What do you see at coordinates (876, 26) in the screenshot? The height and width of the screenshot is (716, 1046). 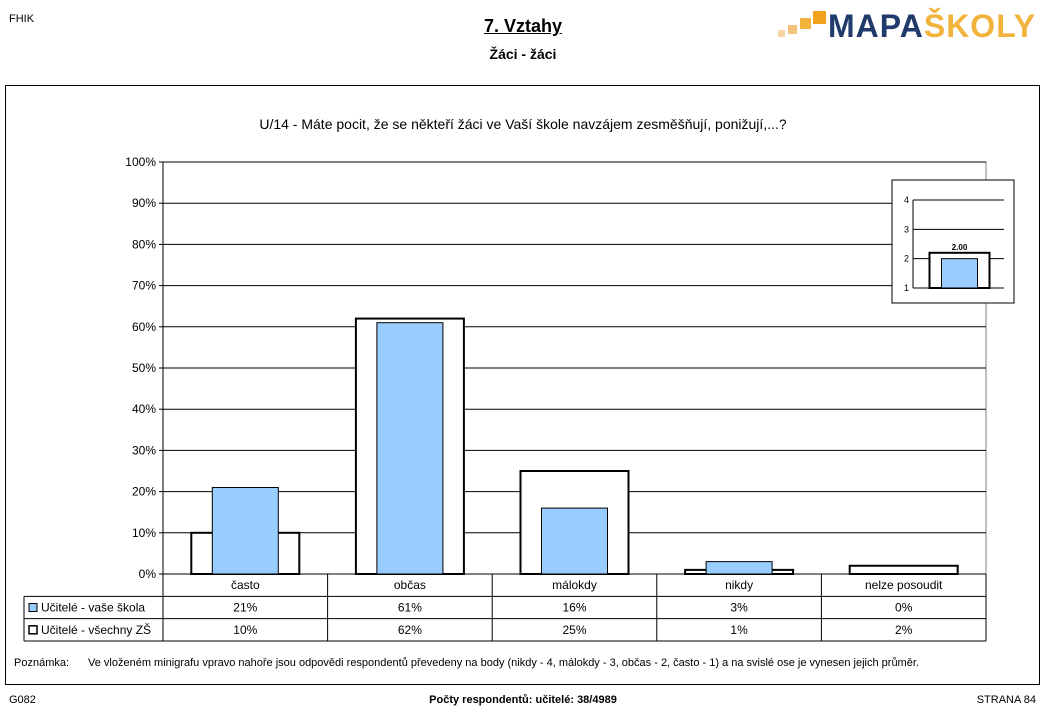 I see `logo-text-part1: MAPA` at bounding box center [876, 26].